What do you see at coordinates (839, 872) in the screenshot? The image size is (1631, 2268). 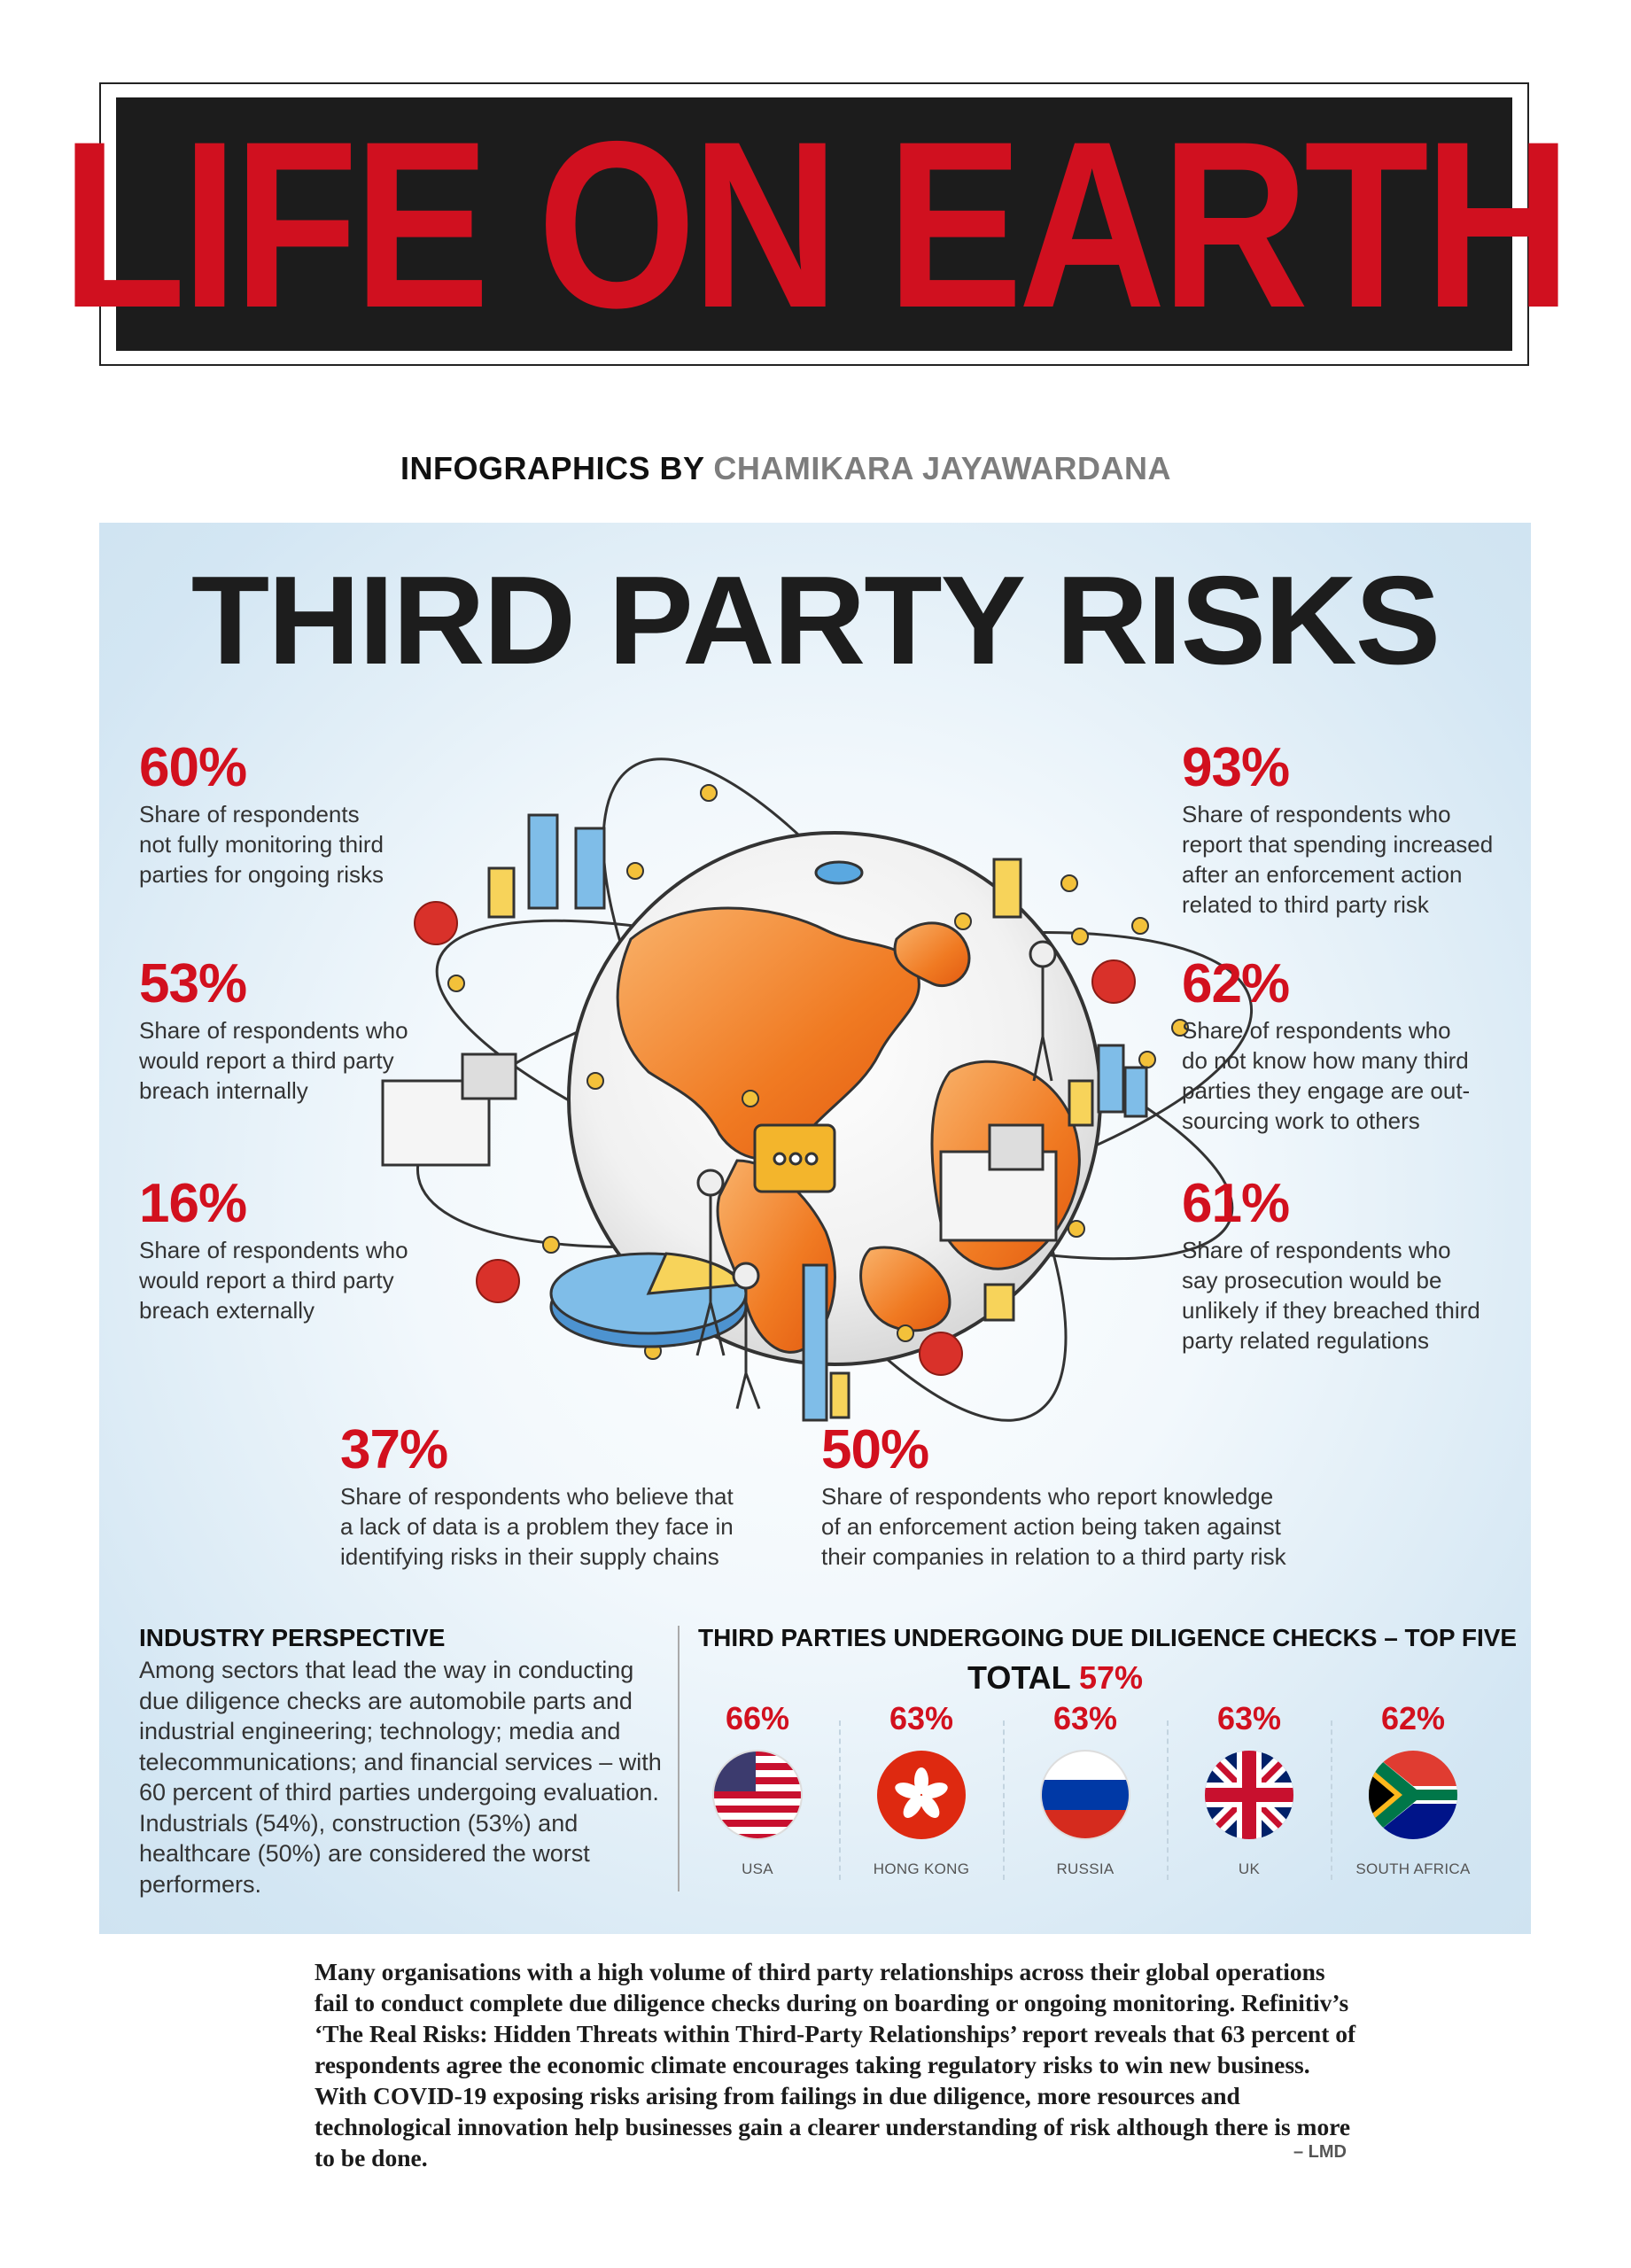 I see `lake-icon` at bounding box center [839, 872].